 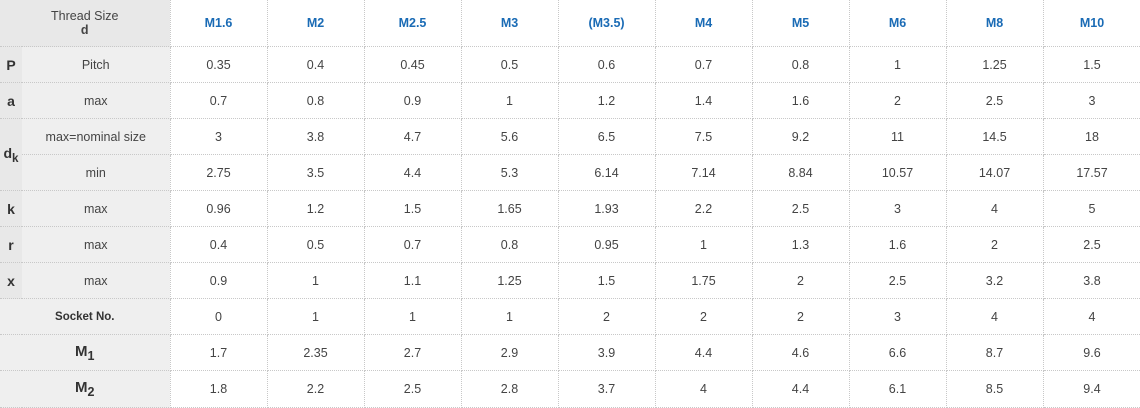 What do you see at coordinates (704, 100) in the screenshot?
I see `value-cell: 1.4` at bounding box center [704, 100].